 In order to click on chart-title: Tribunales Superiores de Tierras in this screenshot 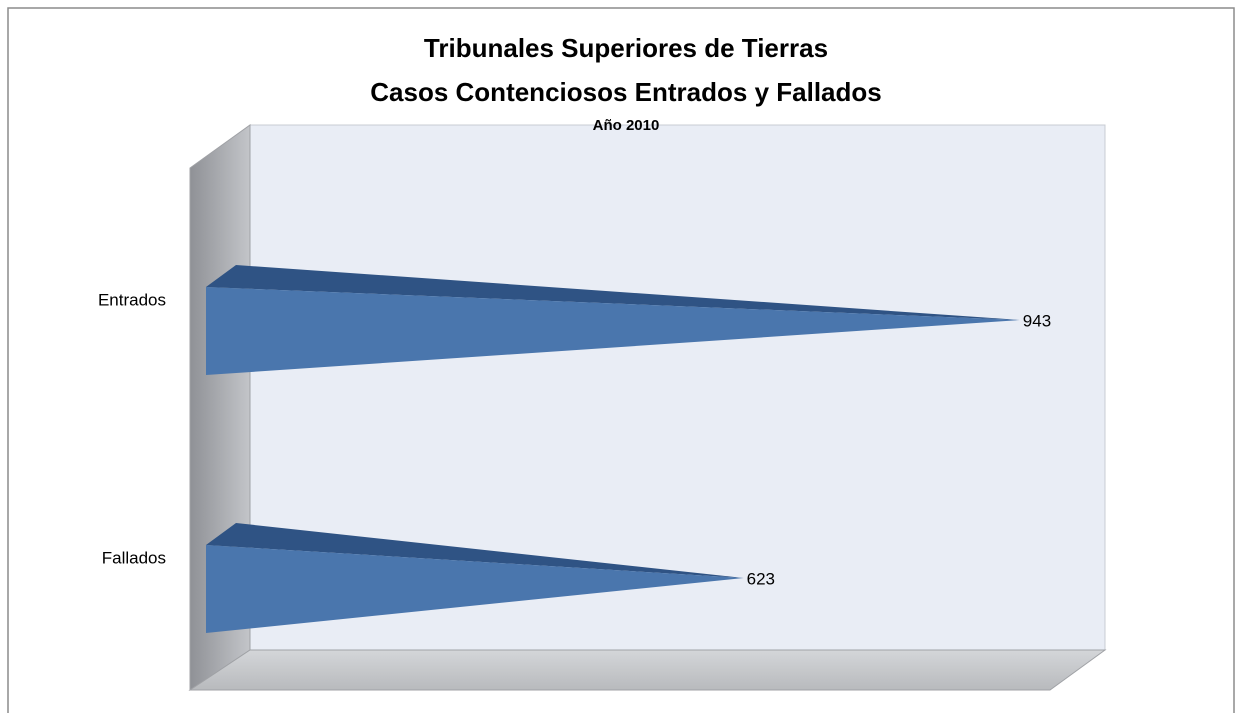, I will do `click(626, 48)`.